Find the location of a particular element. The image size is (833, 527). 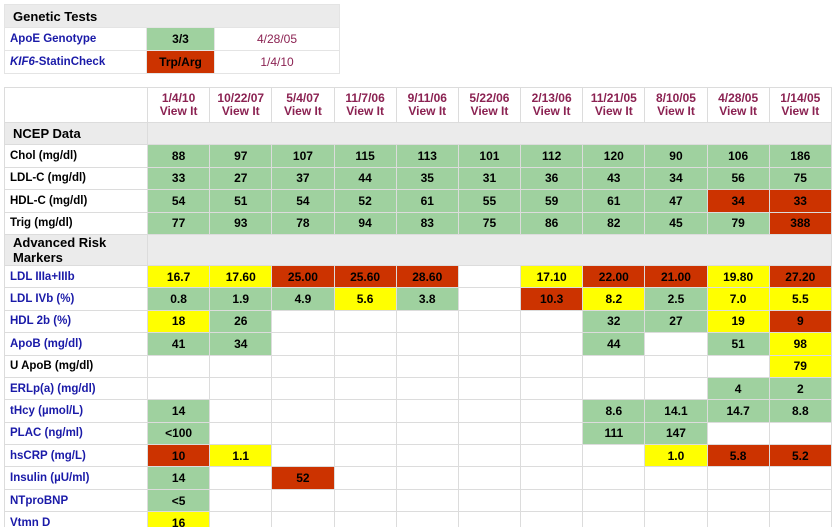

row-label: LDL IVb (%) is located at coordinates (76, 299).